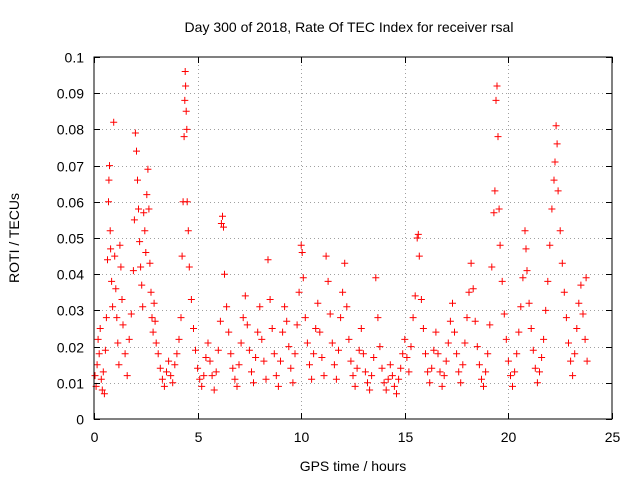 Image resolution: width=640 pixels, height=480 pixels. Describe the element at coordinates (406, 437) in the screenshot. I see `x-tick-label: 15` at that location.